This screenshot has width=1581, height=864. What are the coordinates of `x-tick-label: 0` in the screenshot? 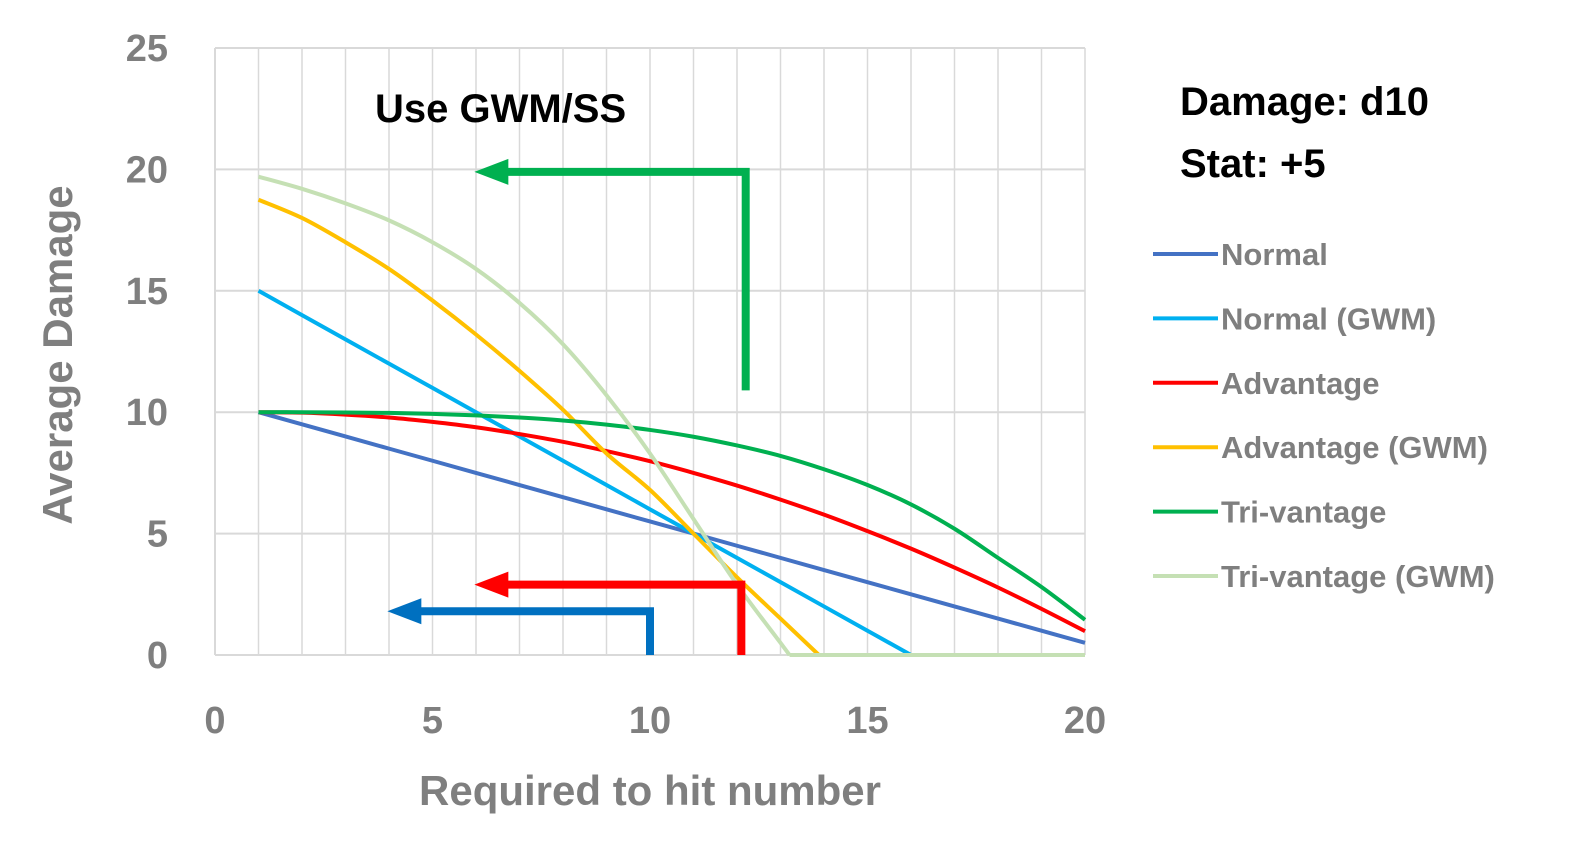 It's located at (214, 721).